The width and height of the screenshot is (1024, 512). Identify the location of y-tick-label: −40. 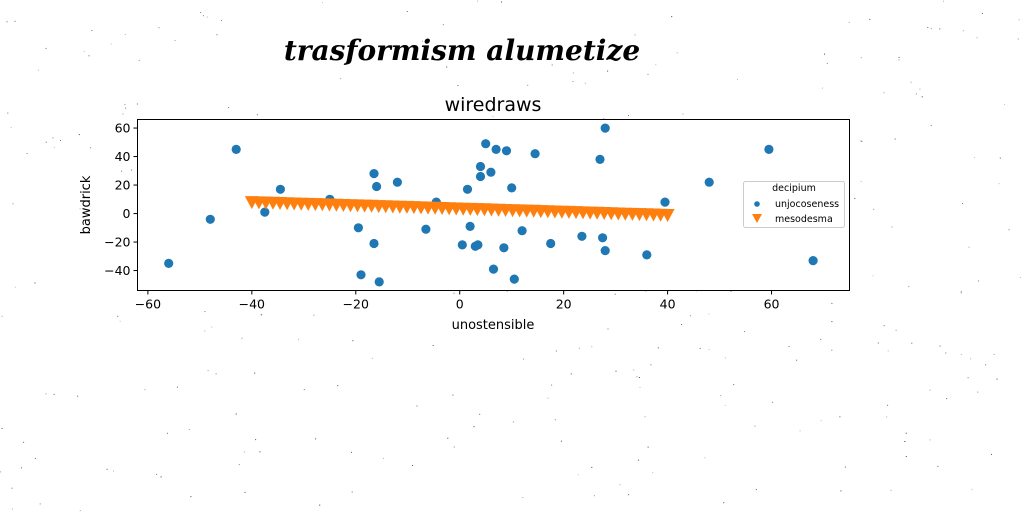
(117, 270).